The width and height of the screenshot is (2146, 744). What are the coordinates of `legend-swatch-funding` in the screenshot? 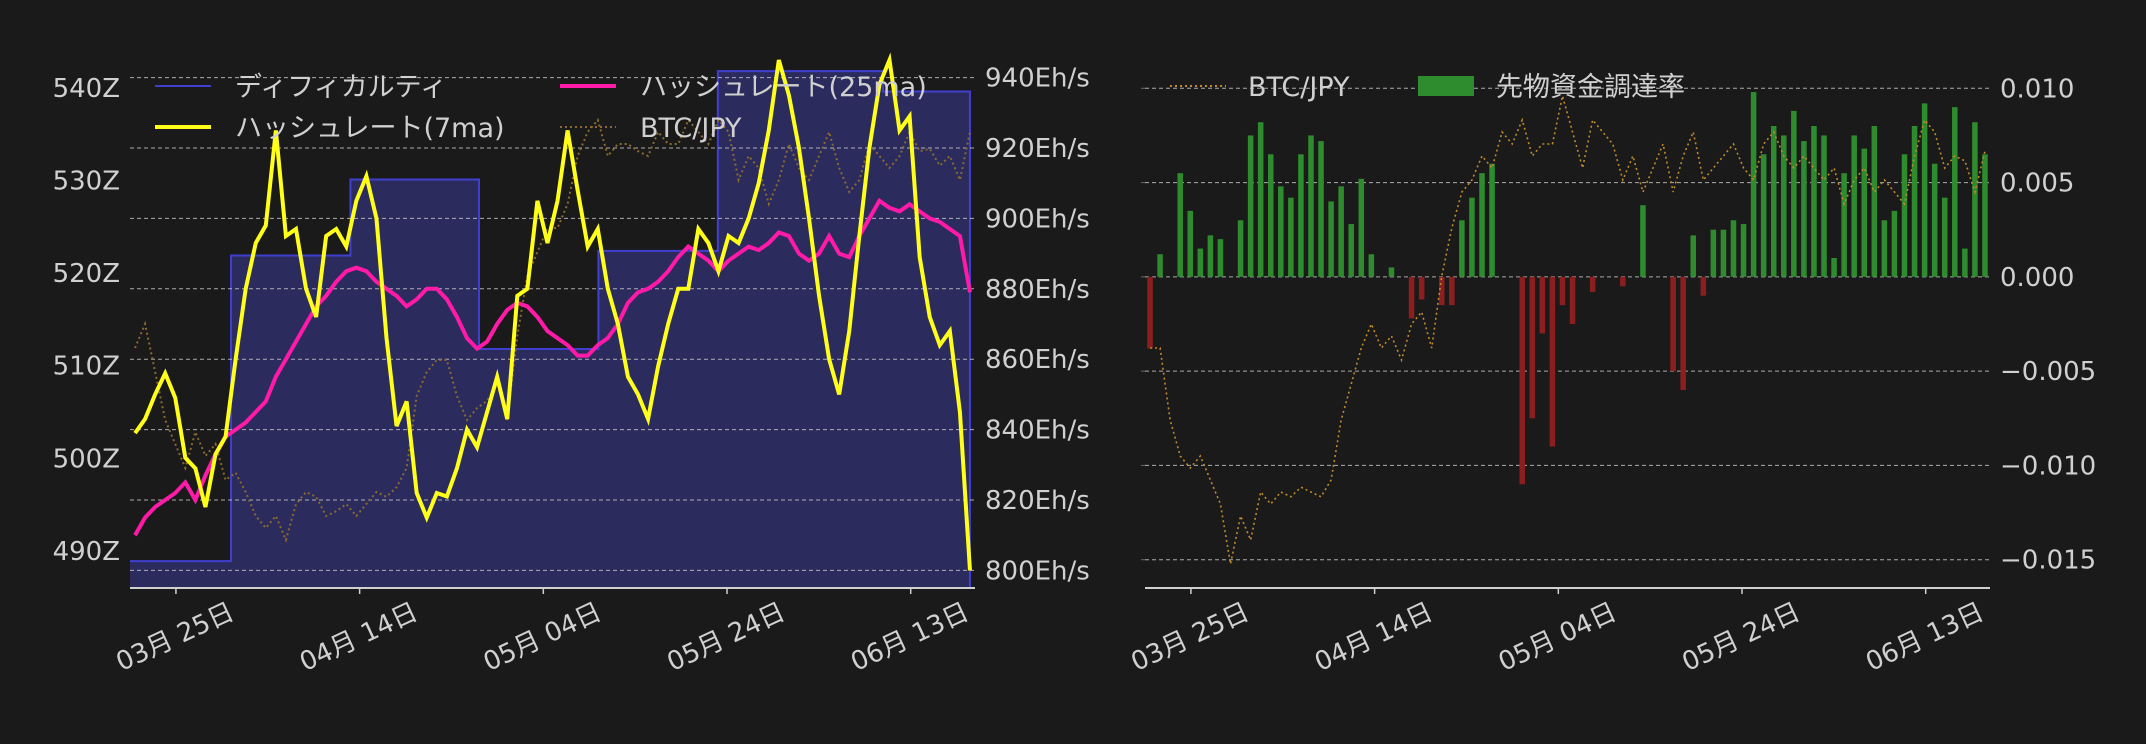 It's located at (1446, 86).